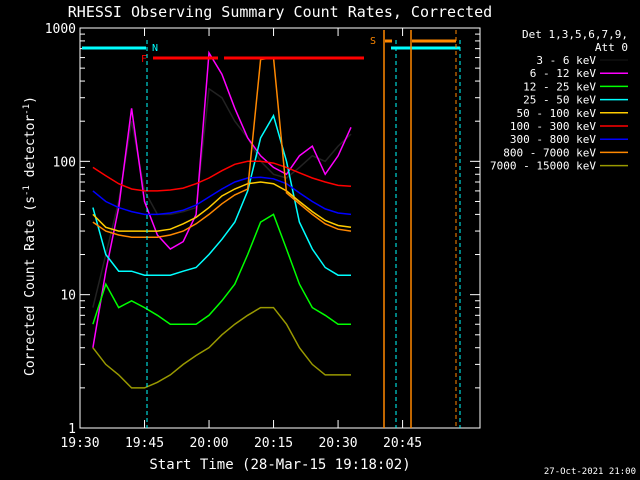 This screenshot has width=640, height=480. I want to click on legend-label: 12 - 25 keV, so click(559, 86).